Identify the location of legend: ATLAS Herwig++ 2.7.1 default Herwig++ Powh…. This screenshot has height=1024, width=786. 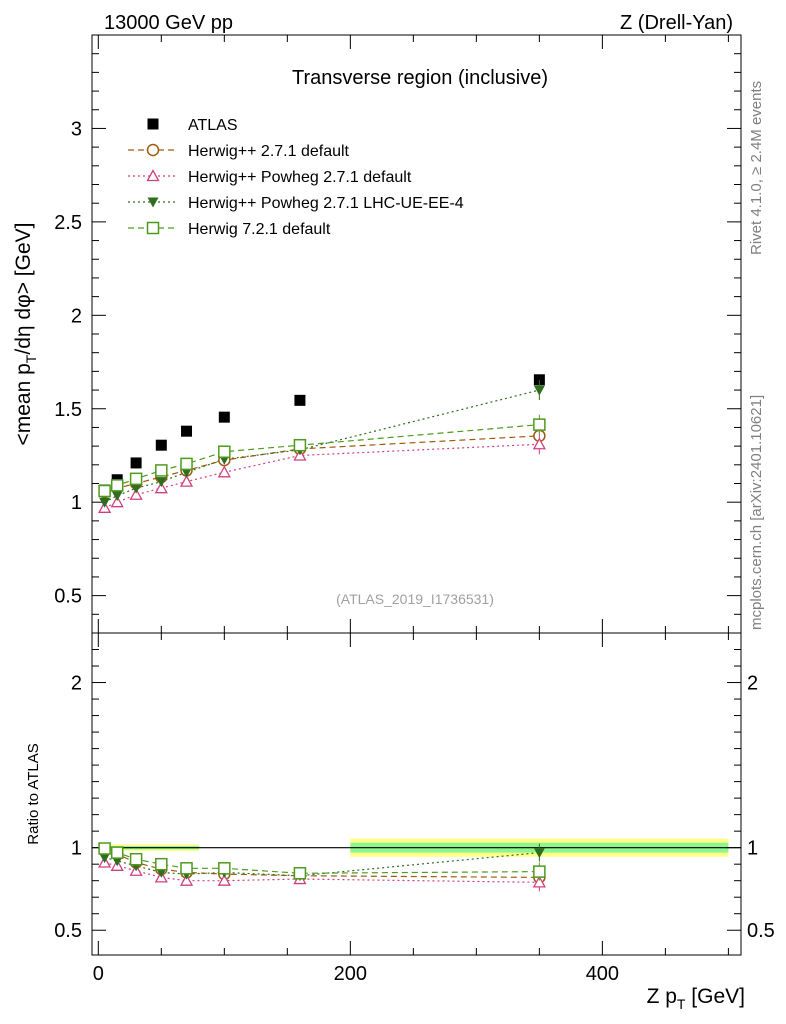
(296, 177).